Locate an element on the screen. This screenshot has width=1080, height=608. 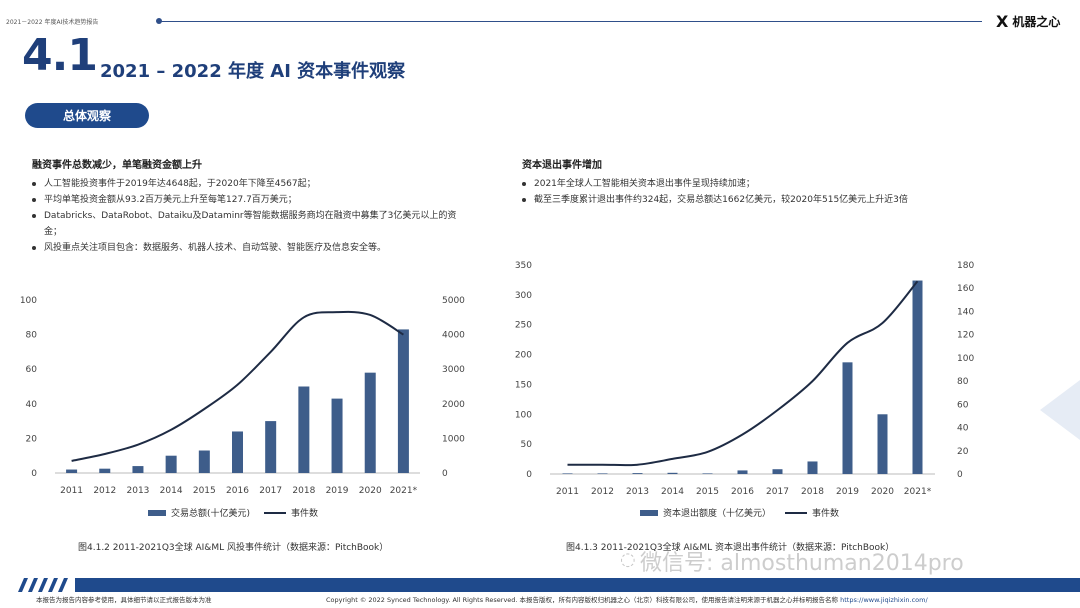
legend-bar-label: 交易总额(十亿美元) is located at coordinates (211, 514).